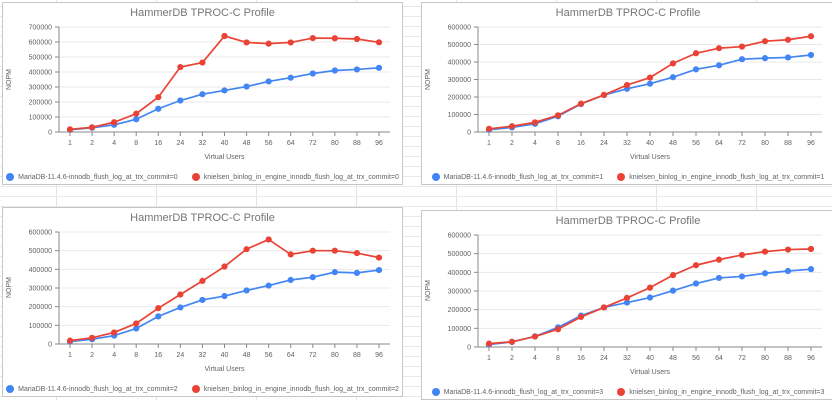 The image size is (832, 400). I want to click on x-tick-label: 72, so click(313, 143).